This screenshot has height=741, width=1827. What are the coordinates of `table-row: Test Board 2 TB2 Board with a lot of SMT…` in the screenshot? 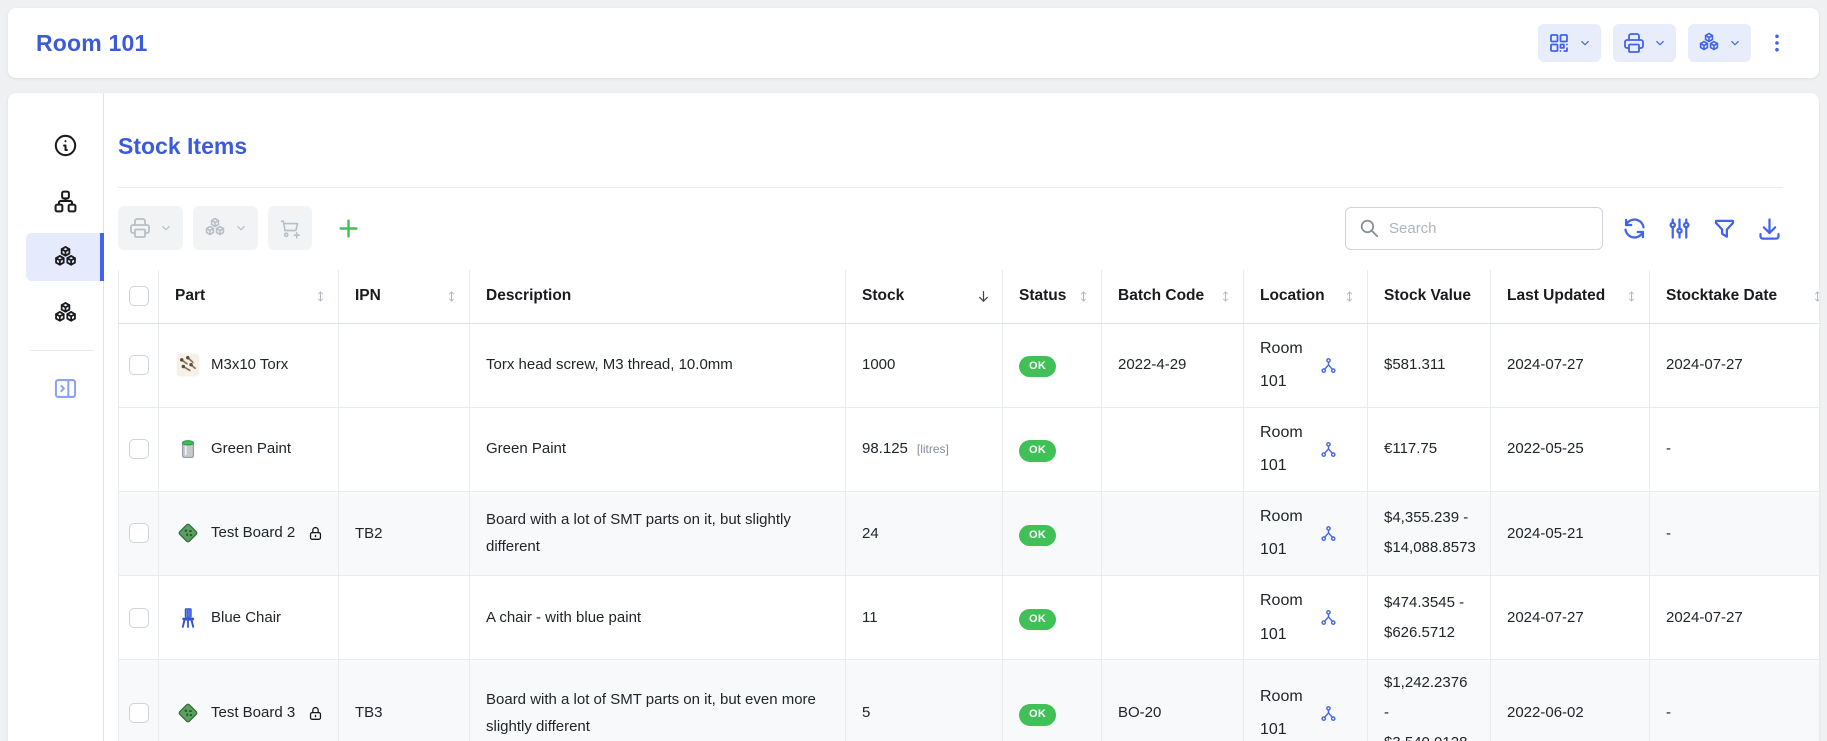 It's located at (968, 533).